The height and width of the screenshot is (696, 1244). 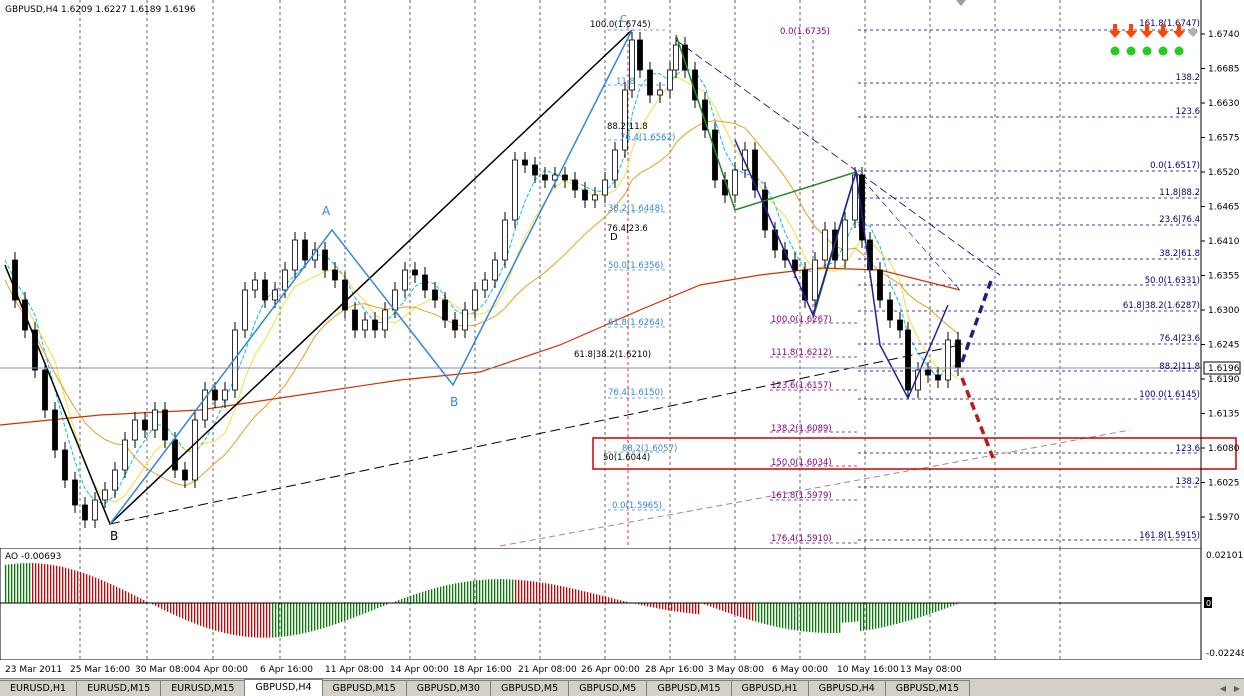 What do you see at coordinates (1223, 689) in the screenshot?
I see `tab-scroll-left-icon: ◀` at bounding box center [1223, 689].